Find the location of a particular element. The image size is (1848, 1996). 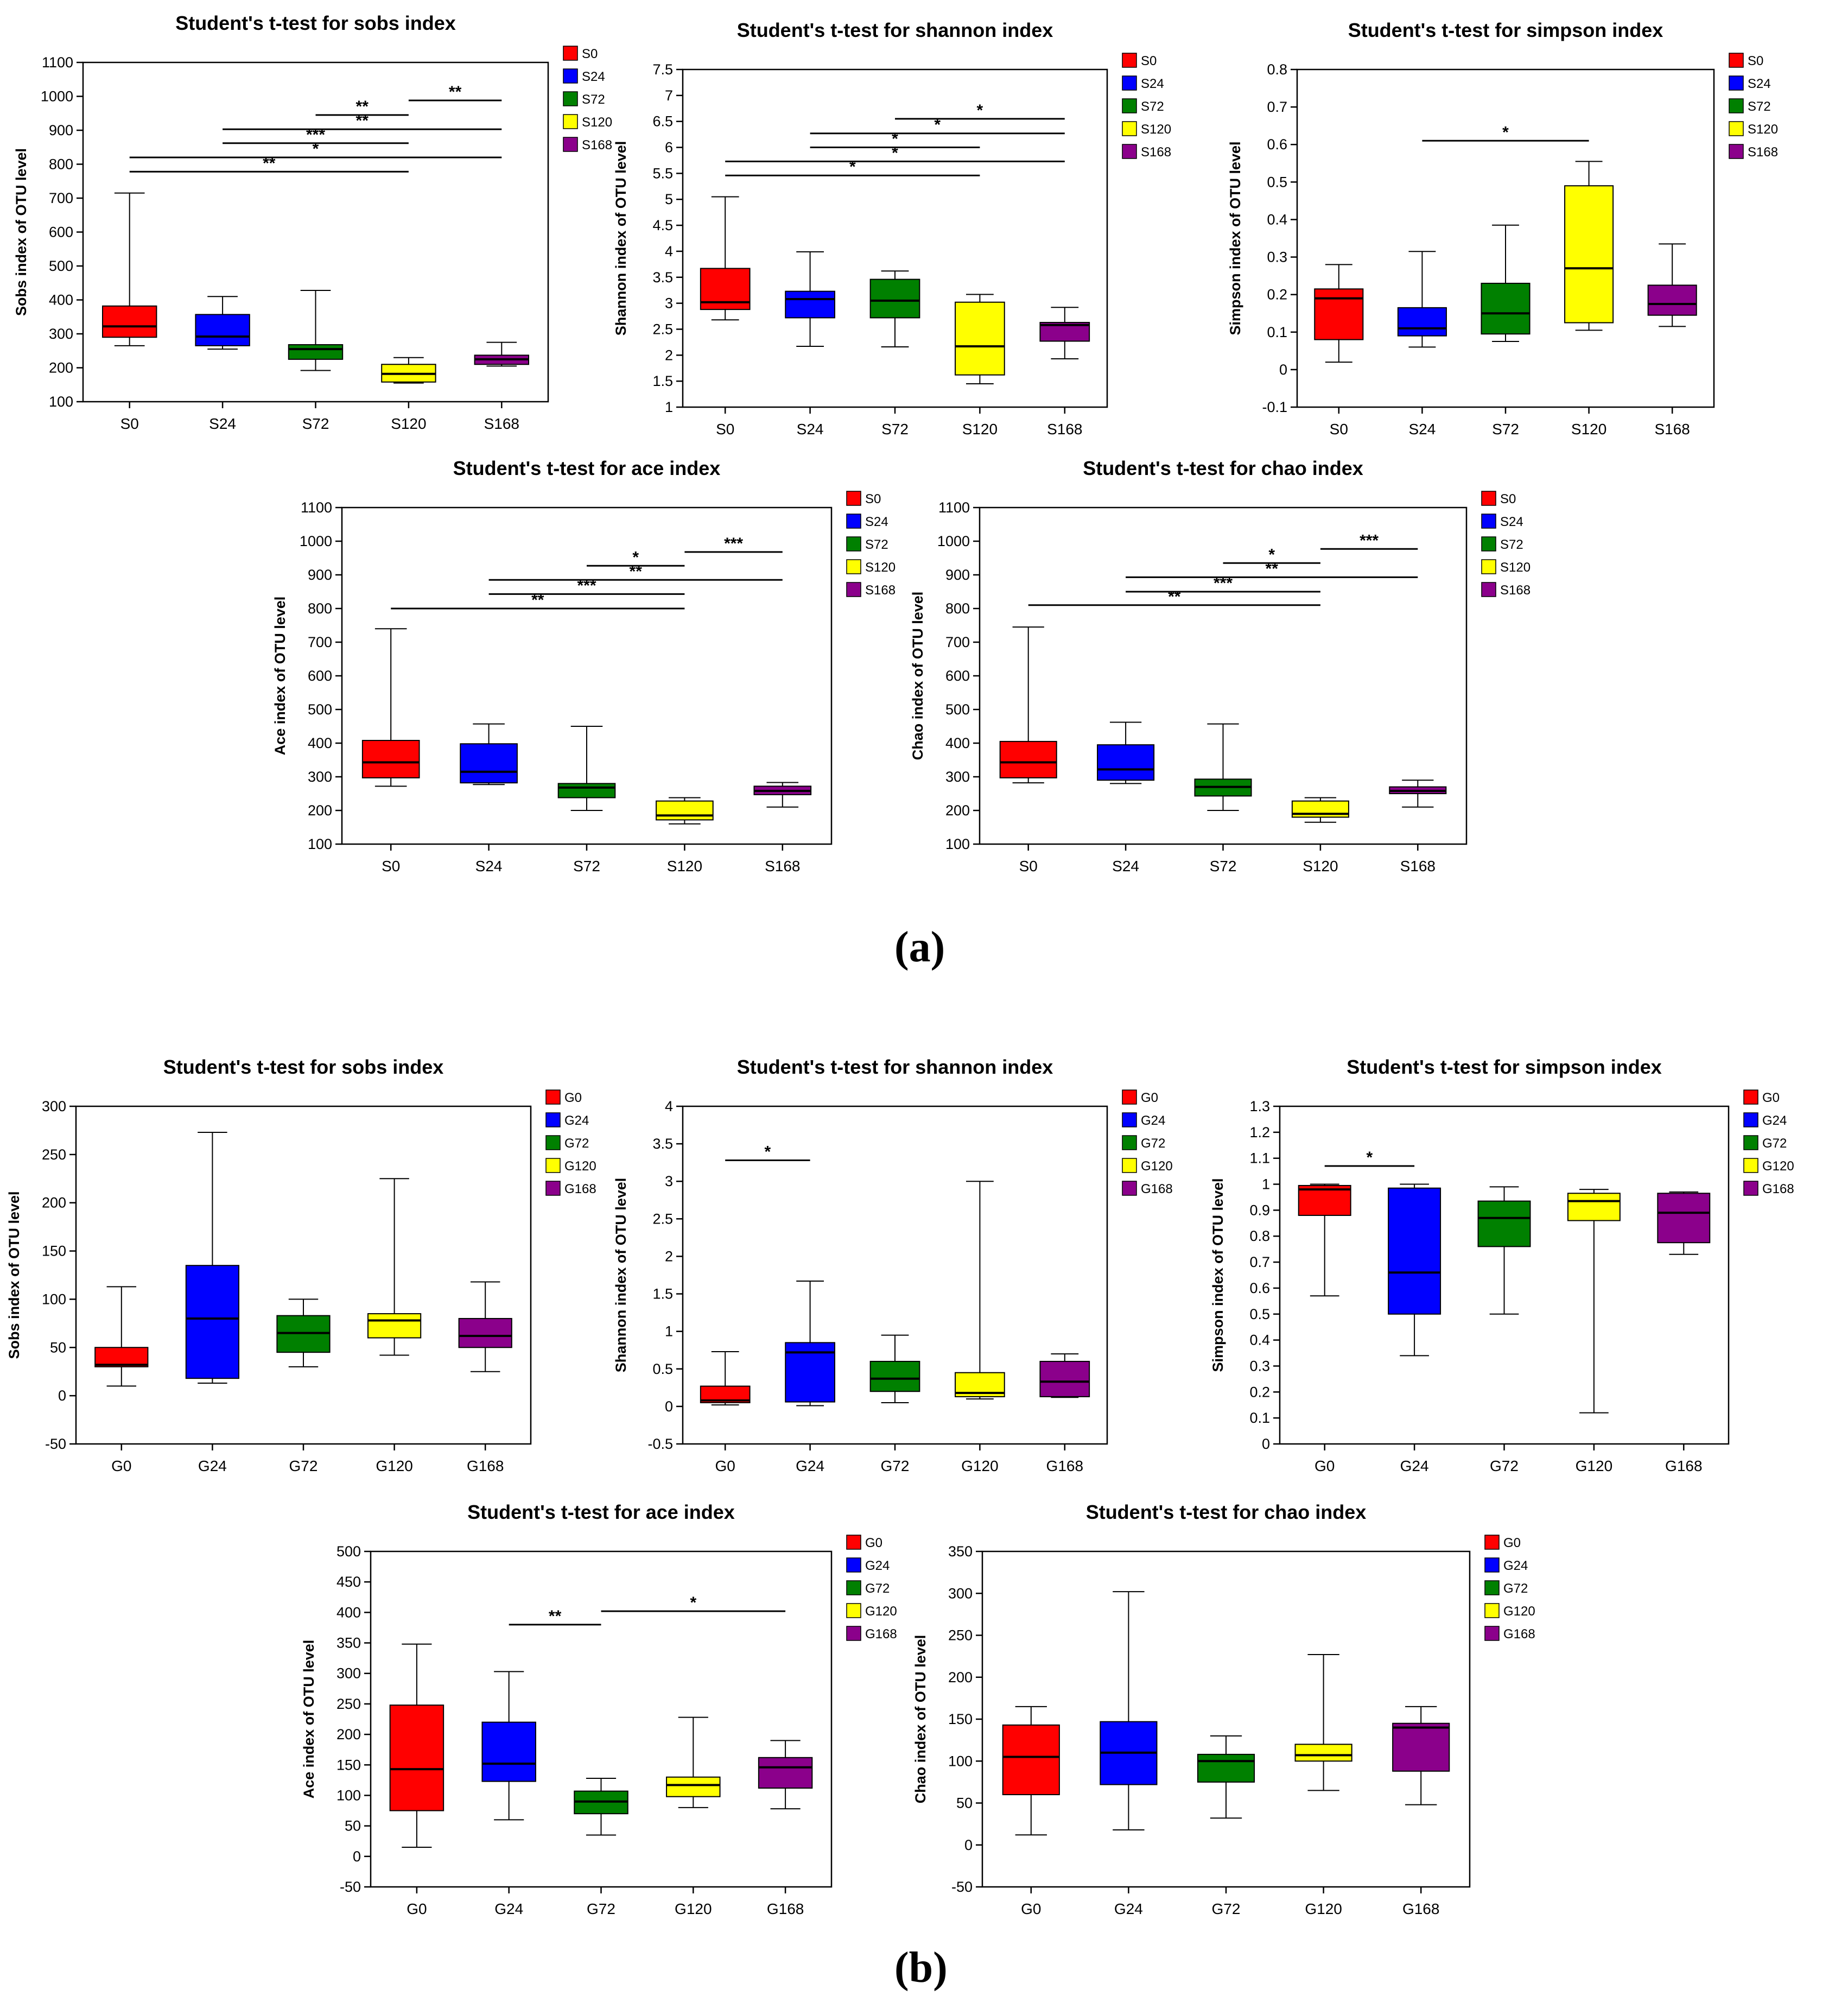

box-G120 is located at coordinates (1594, 1207).